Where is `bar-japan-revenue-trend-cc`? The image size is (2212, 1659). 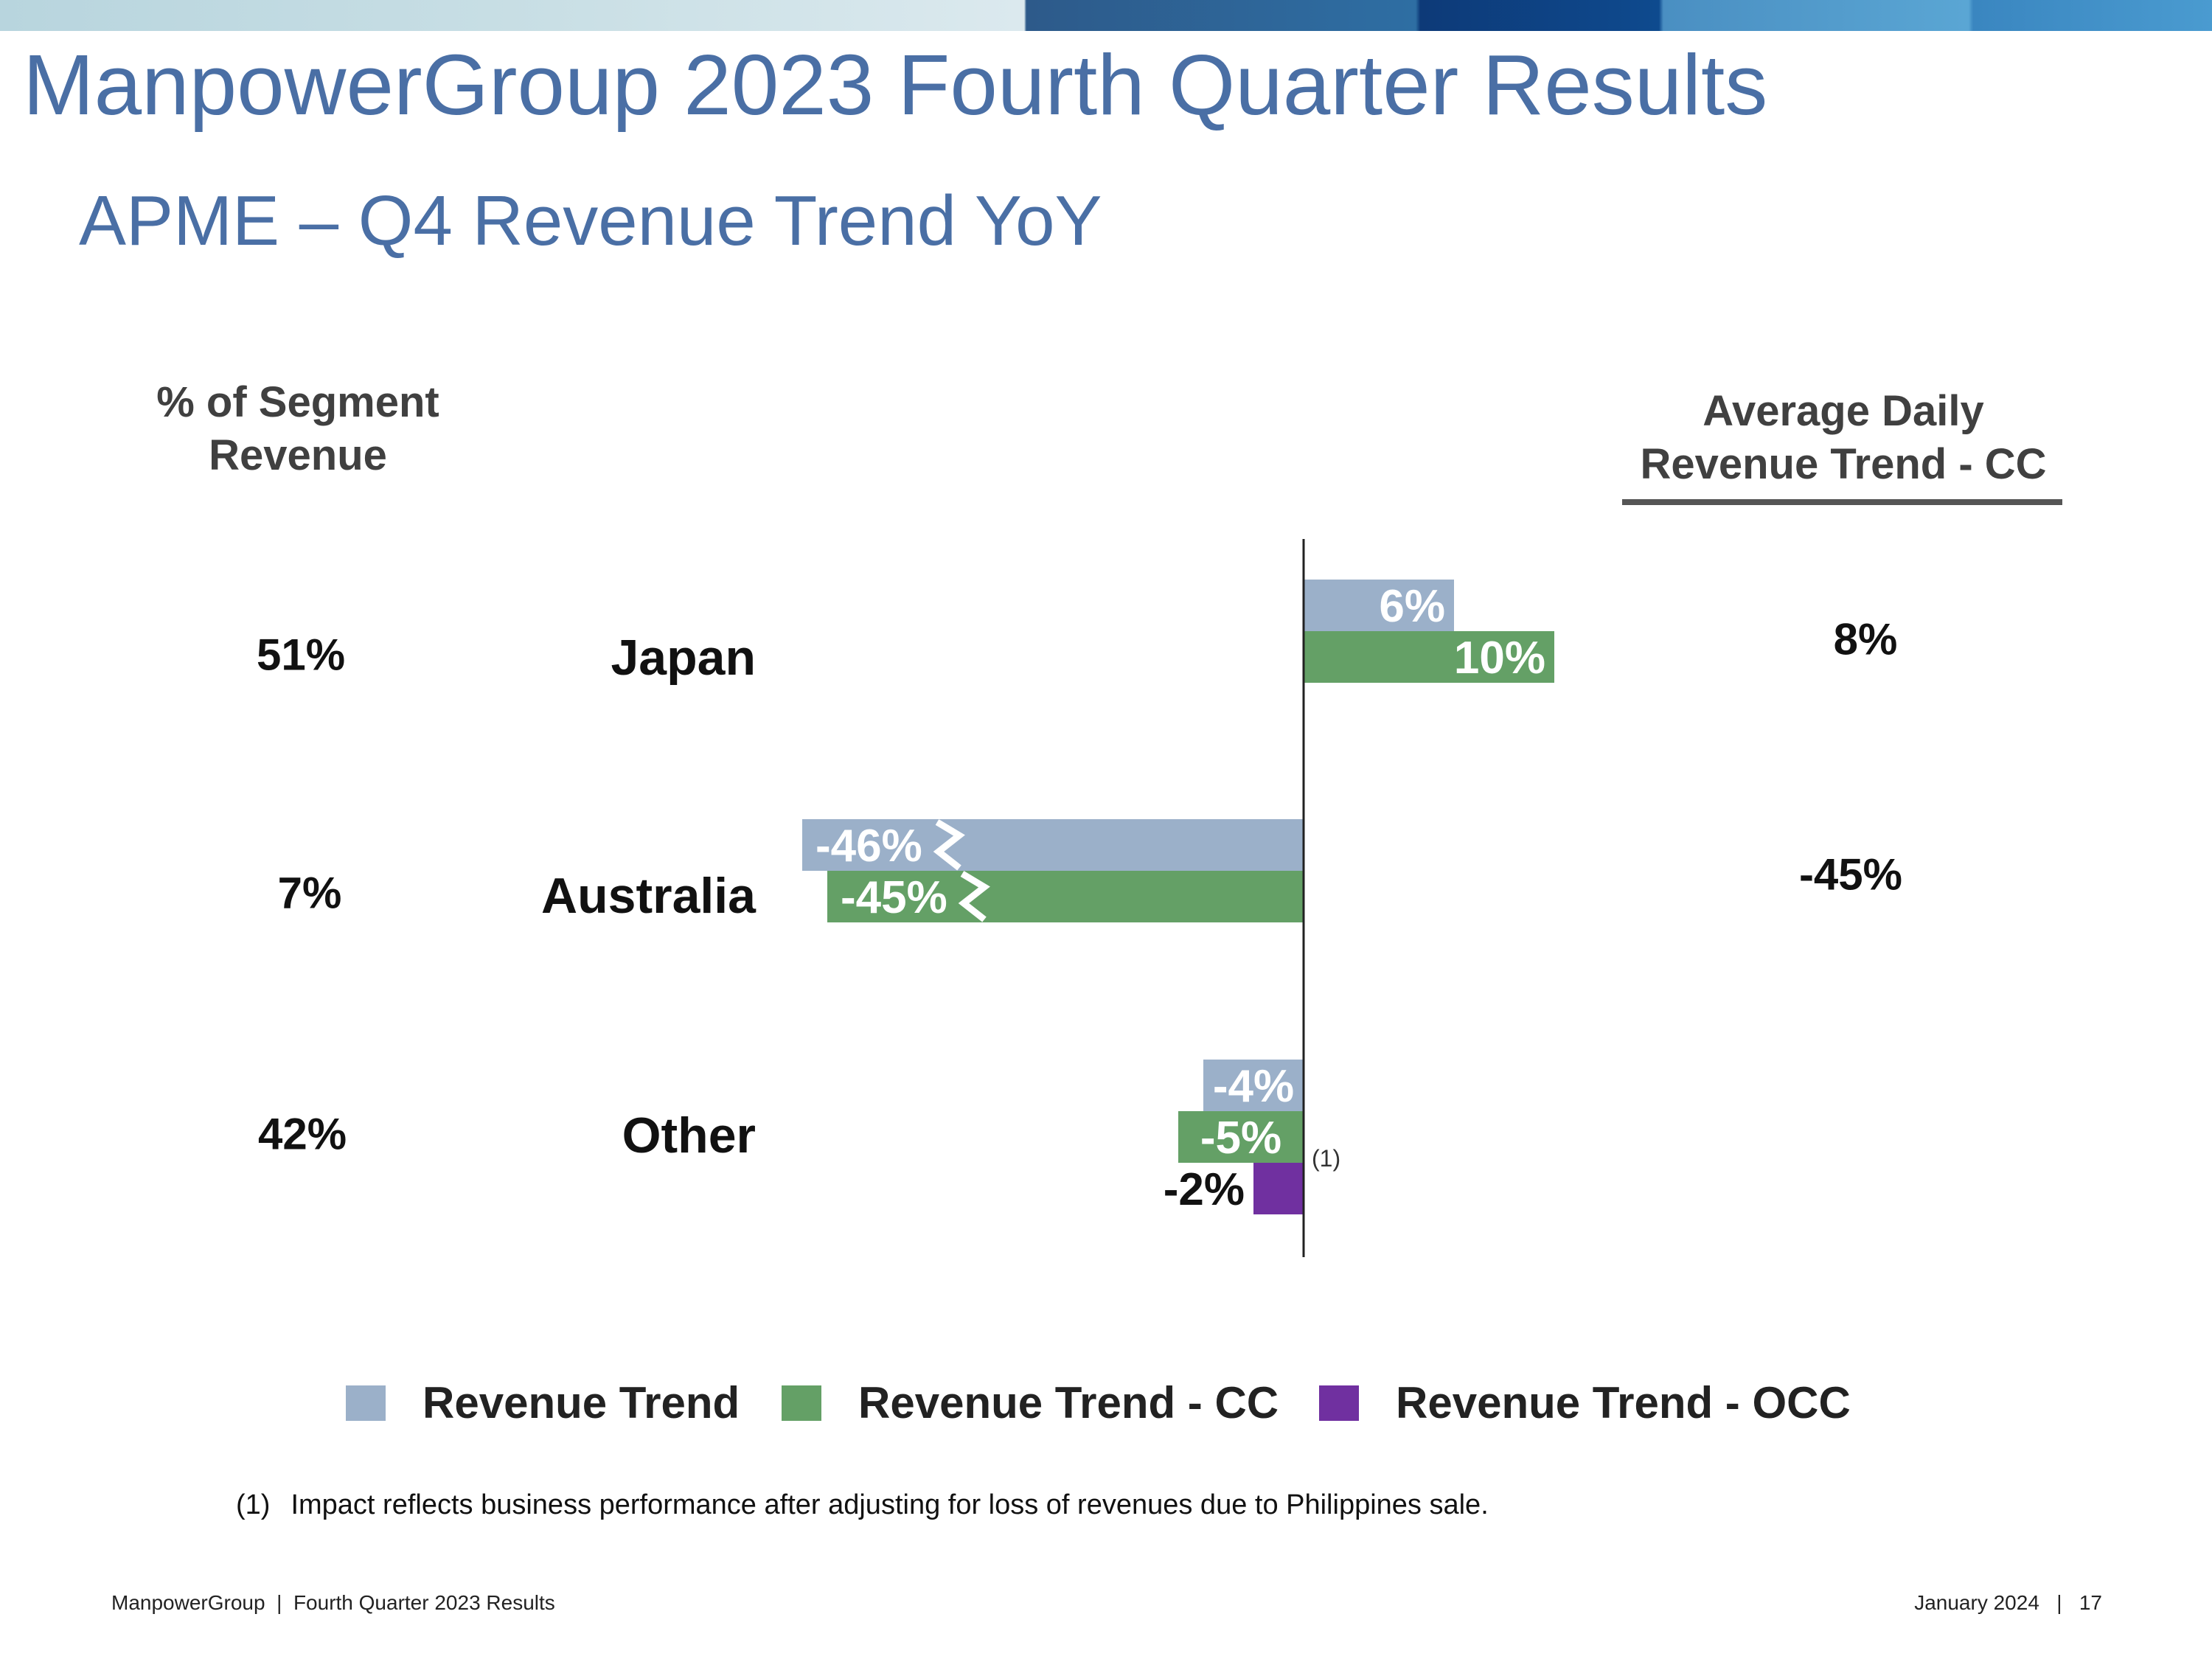 bar-japan-revenue-trend-cc is located at coordinates (1429, 657).